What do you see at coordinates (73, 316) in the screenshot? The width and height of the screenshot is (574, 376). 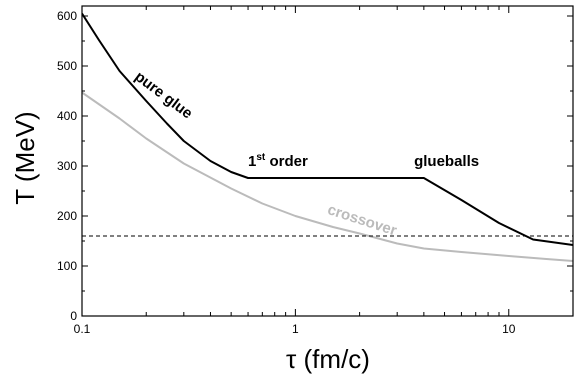 I see `y-tick-label: 0` at bounding box center [73, 316].